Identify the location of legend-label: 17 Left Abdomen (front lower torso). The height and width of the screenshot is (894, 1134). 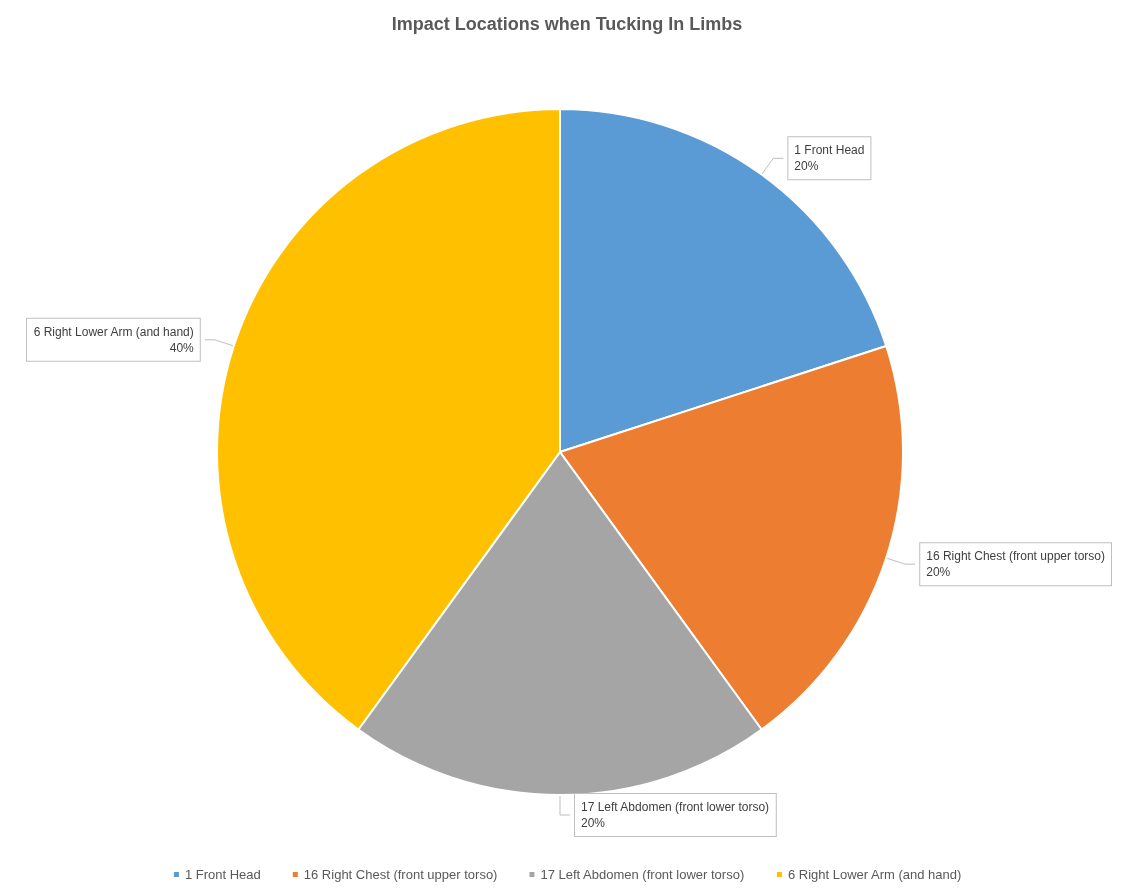
(642, 874).